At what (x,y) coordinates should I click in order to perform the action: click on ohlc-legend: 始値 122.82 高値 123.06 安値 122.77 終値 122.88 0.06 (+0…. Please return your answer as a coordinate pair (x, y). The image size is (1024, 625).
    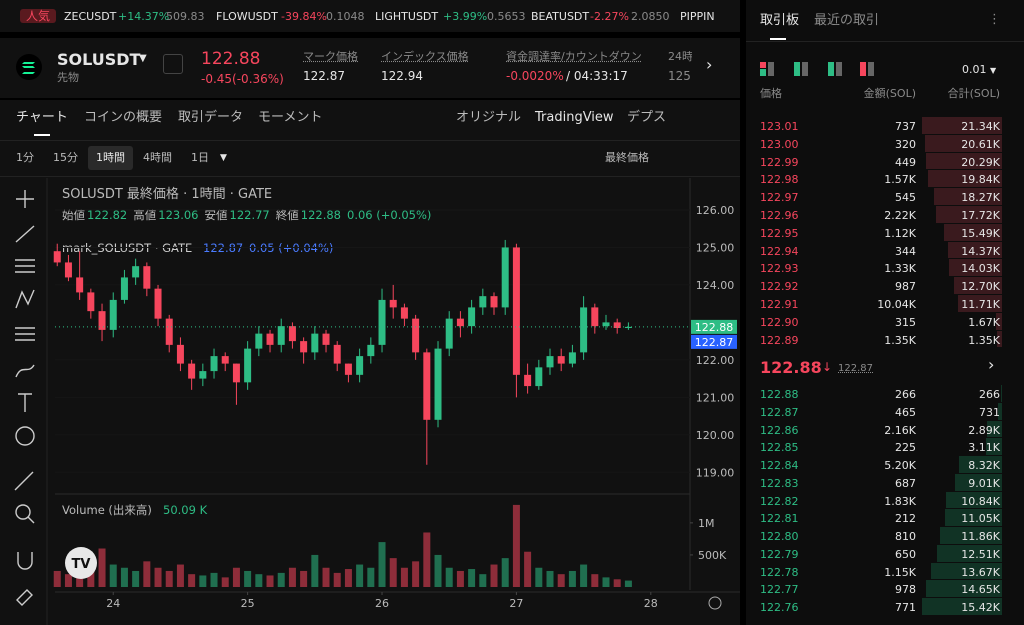
    Looking at the image, I should click on (246, 215).